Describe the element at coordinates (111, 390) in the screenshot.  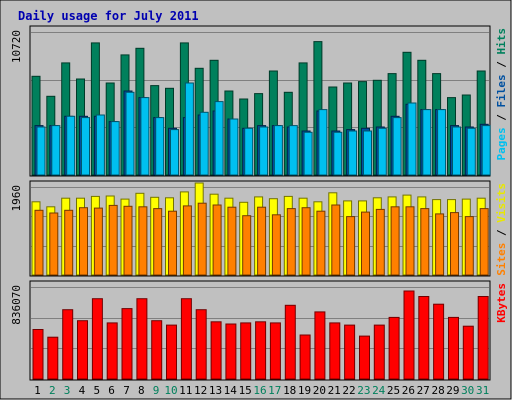
I see `day-label-6: 6` at that location.